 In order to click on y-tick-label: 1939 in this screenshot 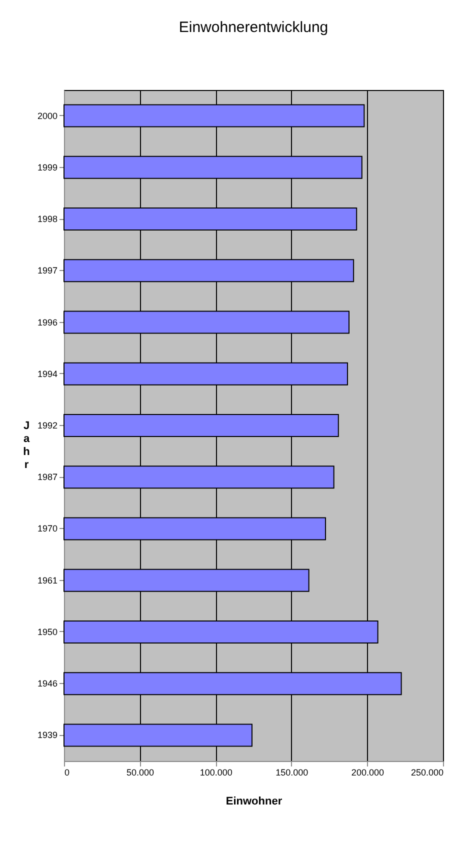, I will do `click(47, 735)`.